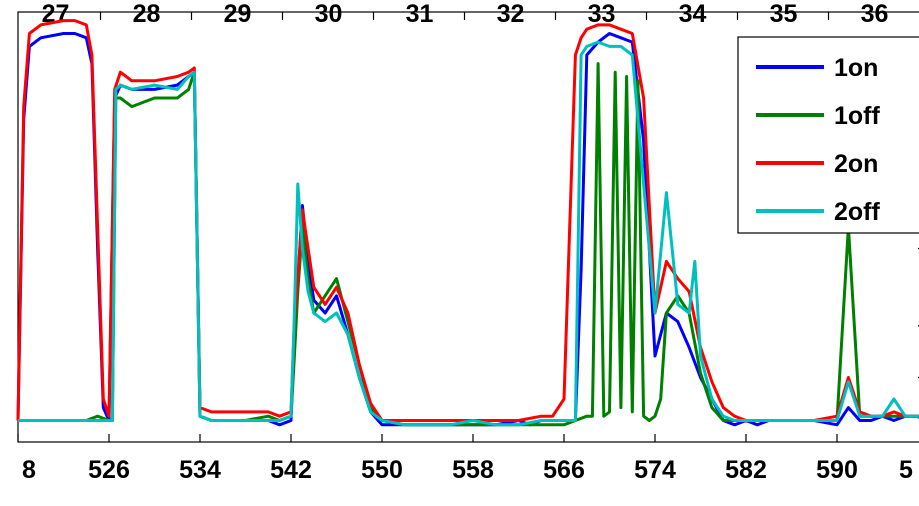 The image size is (919, 506). I want to click on top-tick-label: 30, so click(329, 14).